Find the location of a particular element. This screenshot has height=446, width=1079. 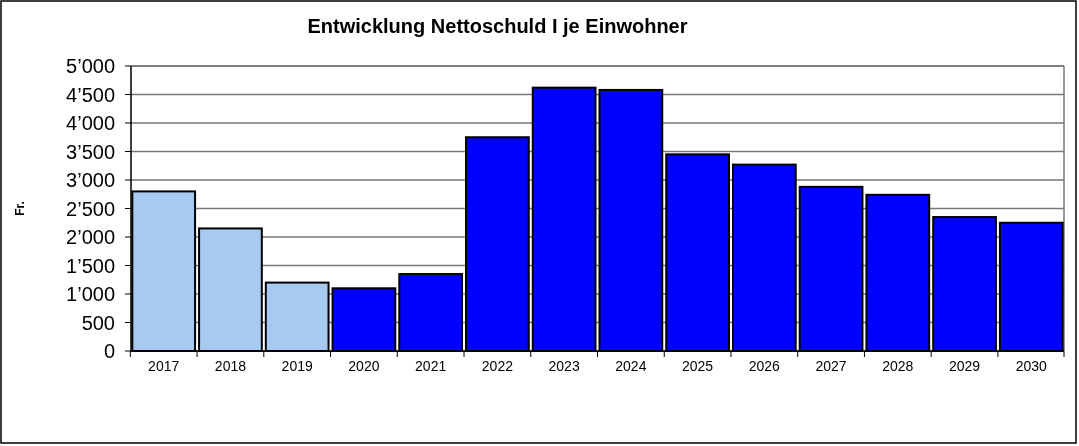

x-tick-label: 2026 is located at coordinates (764, 366).